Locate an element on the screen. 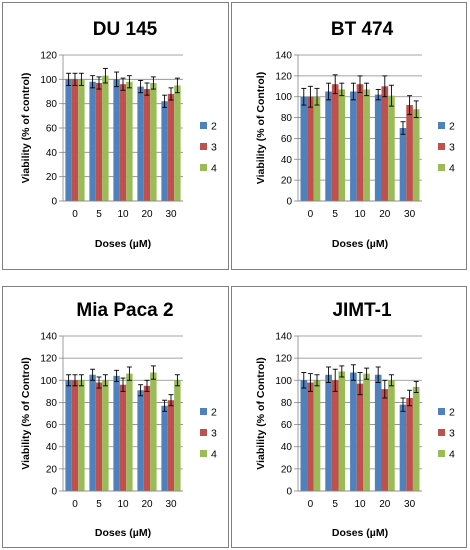 The height and width of the screenshot is (550, 470). x-tick-label: 10 is located at coordinates (123, 214).